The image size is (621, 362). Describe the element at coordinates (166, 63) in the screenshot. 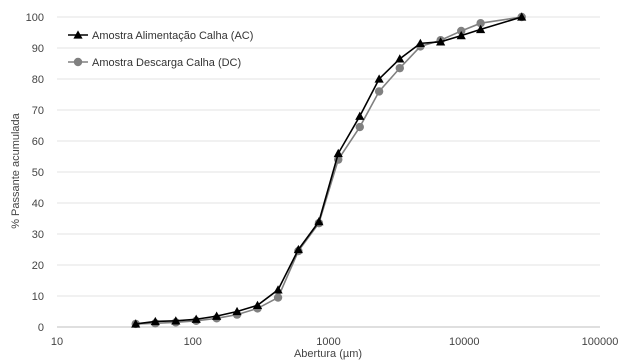

I see `legend-label: Amostra Descarga Calha (DC)` at that location.